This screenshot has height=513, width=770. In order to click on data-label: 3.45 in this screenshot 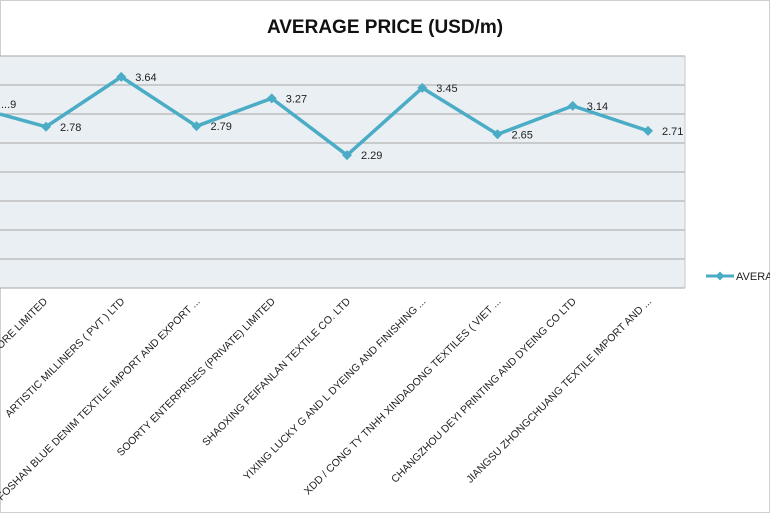, I will do `click(446, 89)`.